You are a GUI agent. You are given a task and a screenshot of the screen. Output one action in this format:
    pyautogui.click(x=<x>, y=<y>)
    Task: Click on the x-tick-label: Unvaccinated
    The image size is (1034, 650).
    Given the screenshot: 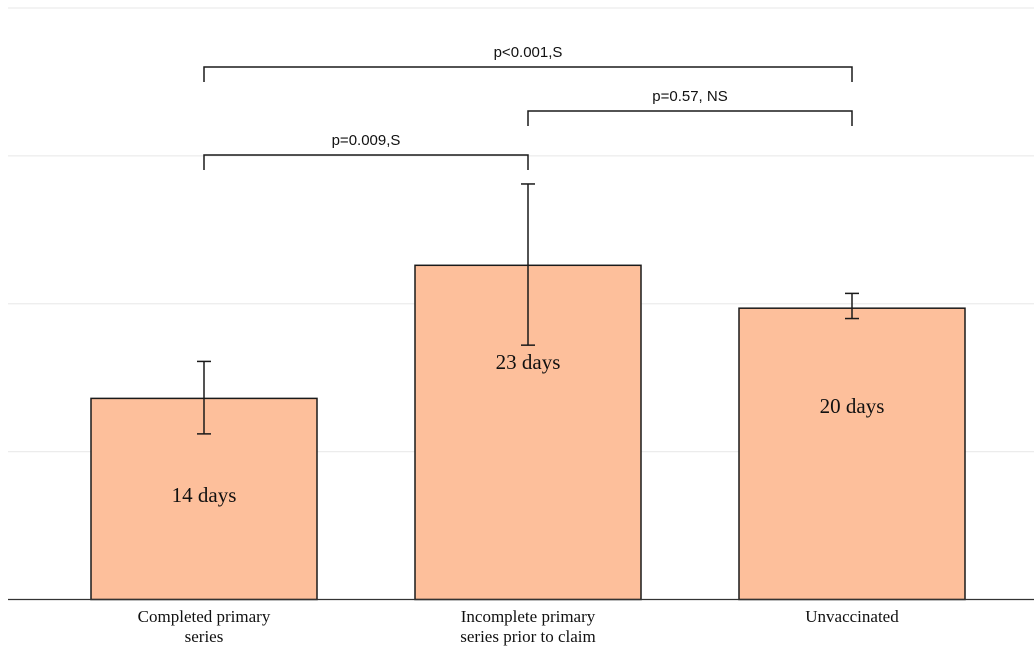 What is the action you would take?
    pyautogui.click(x=852, y=616)
    